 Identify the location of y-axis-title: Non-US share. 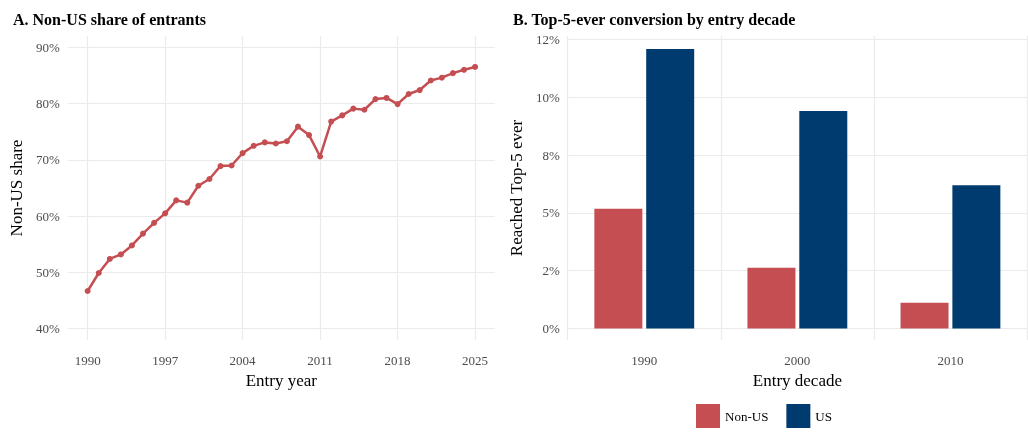
(16, 188).